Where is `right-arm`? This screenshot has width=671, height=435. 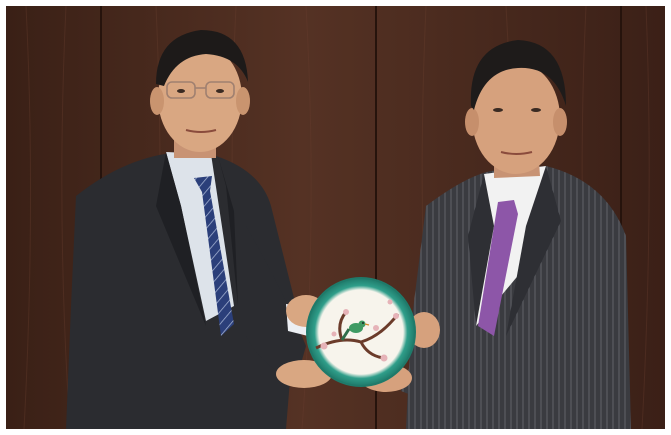 right-arm is located at coordinates (431, 353).